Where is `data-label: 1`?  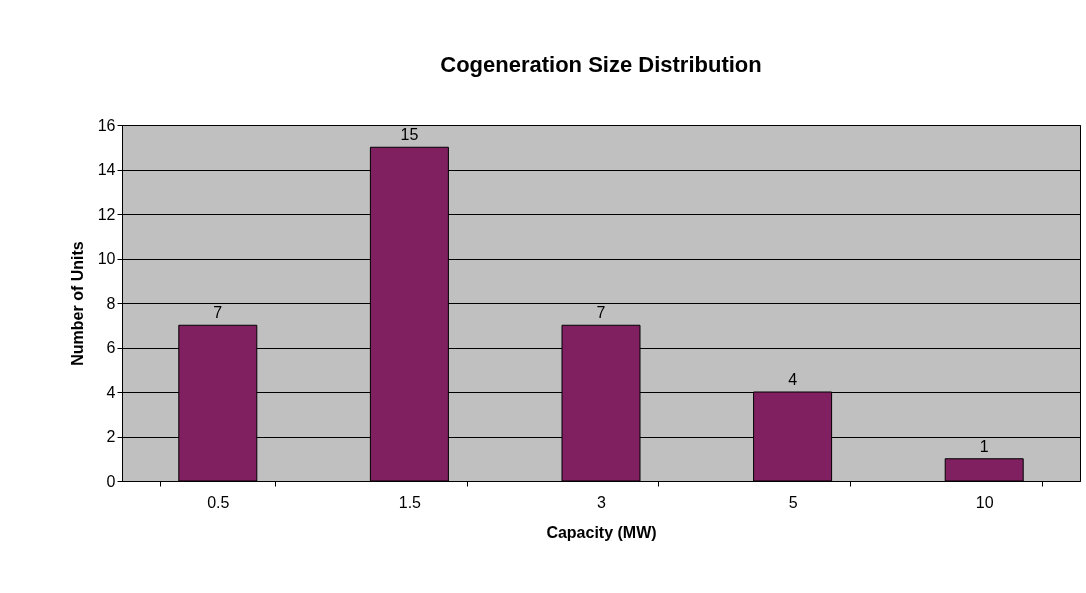 data-label: 1 is located at coordinates (984, 446).